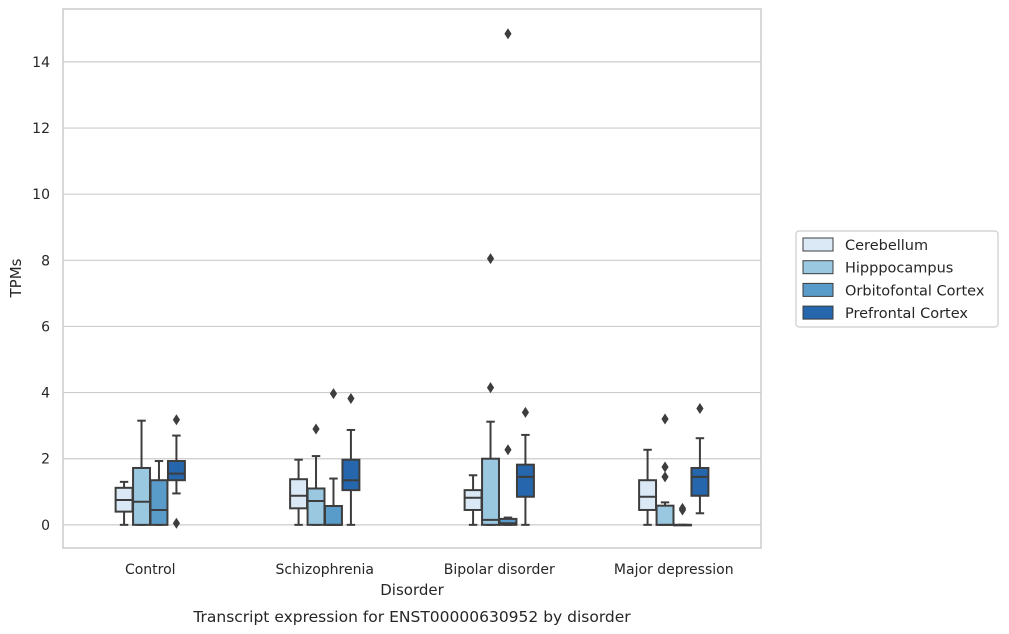  What do you see at coordinates (45, 526) in the screenshot?
I see `y-tick-label: 0` at bounding box center [45, 526].